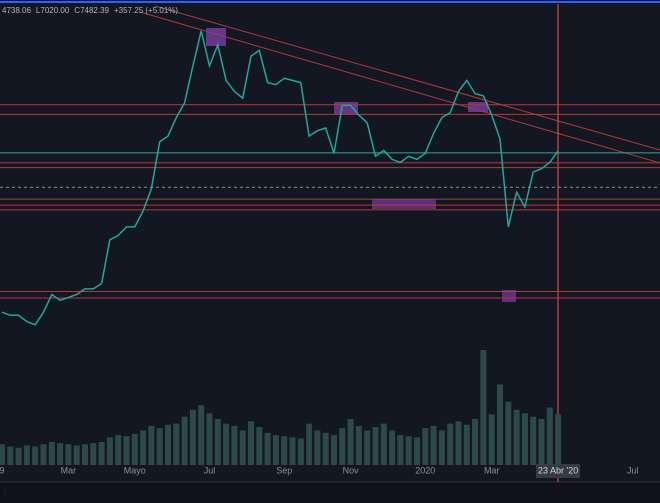  Describe the element at coordinates (284, 470) in the screenshot. I see `x-tick-label: Sep` at that location.